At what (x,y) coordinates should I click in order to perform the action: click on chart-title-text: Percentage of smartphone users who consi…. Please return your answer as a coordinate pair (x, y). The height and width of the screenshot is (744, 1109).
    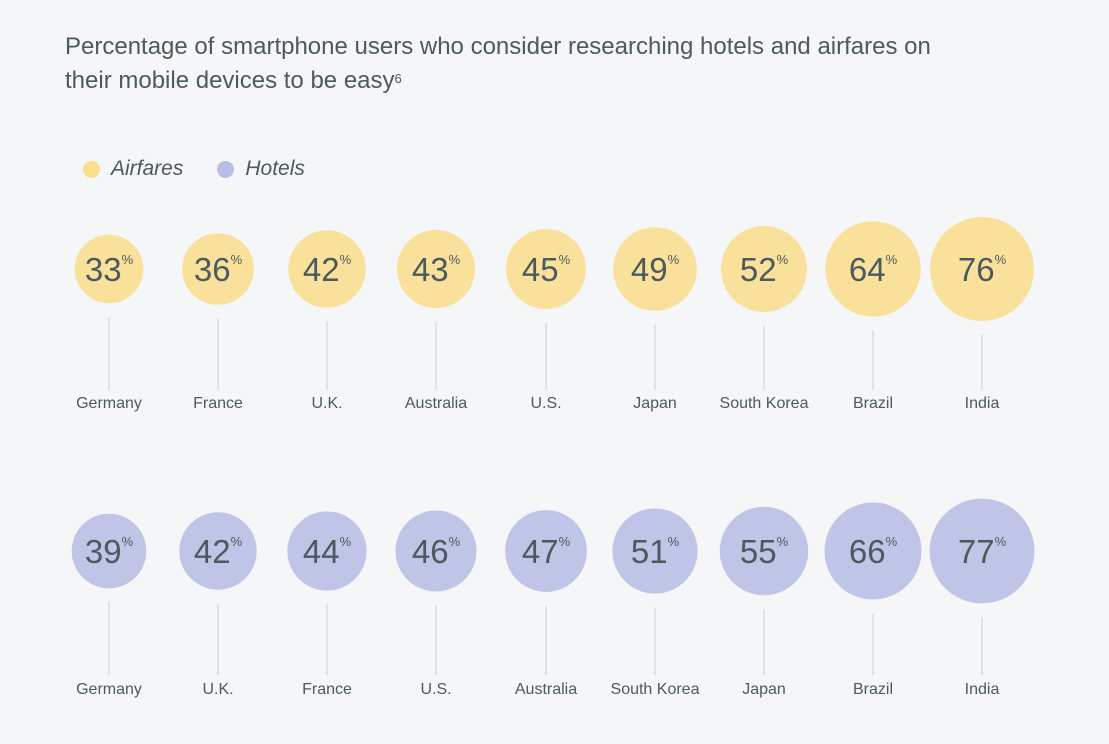
    Looking at the image, I should click on (498, 63).